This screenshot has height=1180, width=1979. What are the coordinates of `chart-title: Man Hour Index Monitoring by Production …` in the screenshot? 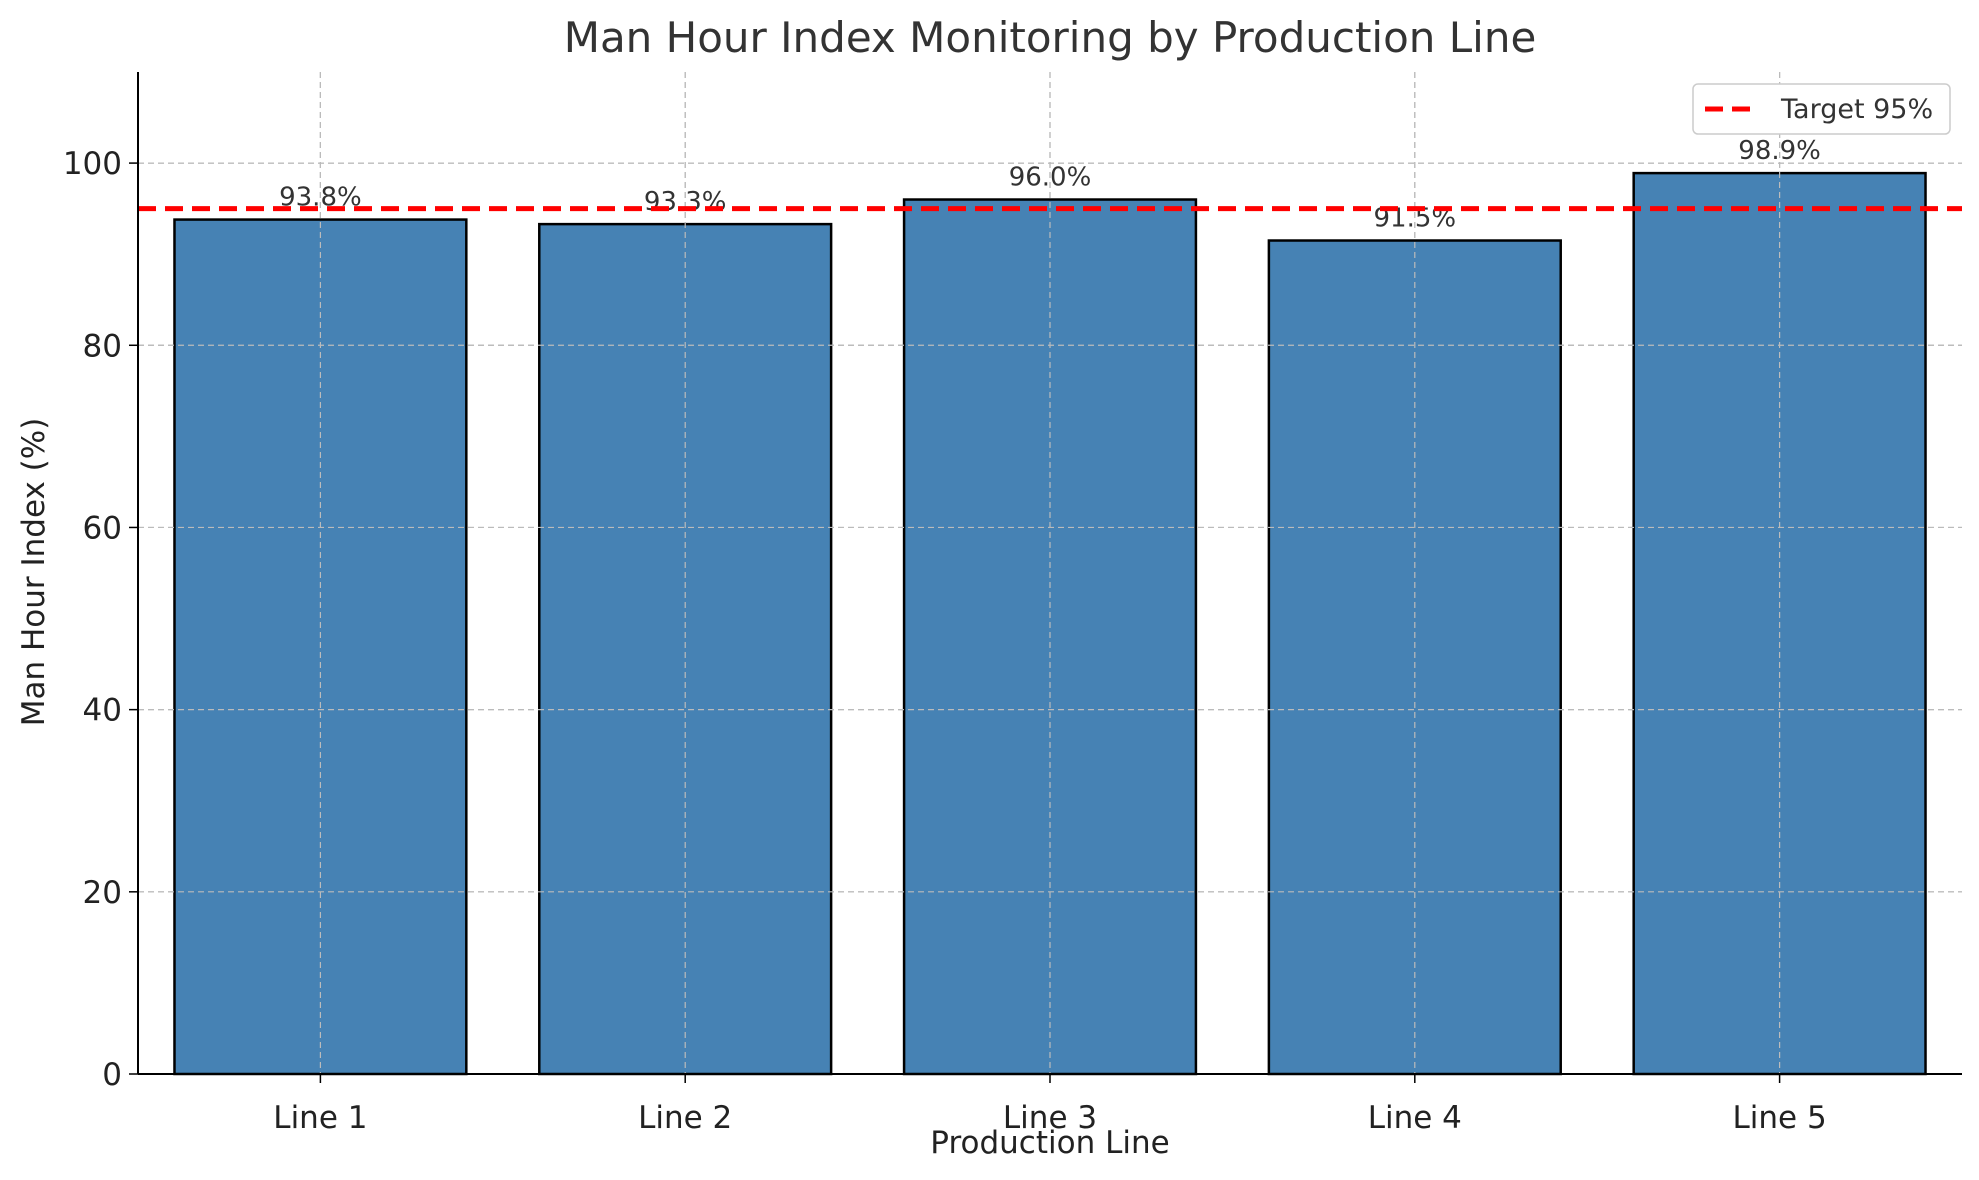 It's located at (1050, 37).